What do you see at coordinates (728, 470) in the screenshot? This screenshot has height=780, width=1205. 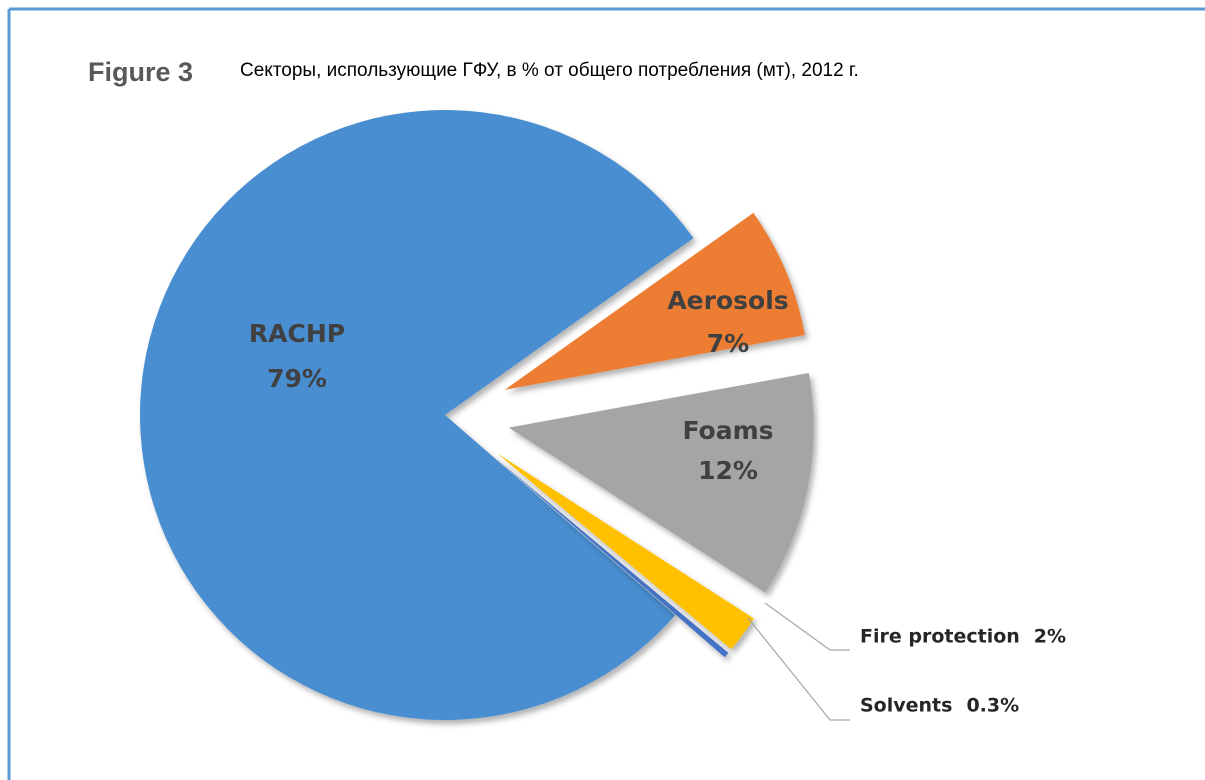 I see `slice-value-label: 12%` at bounding box center [728, 470].